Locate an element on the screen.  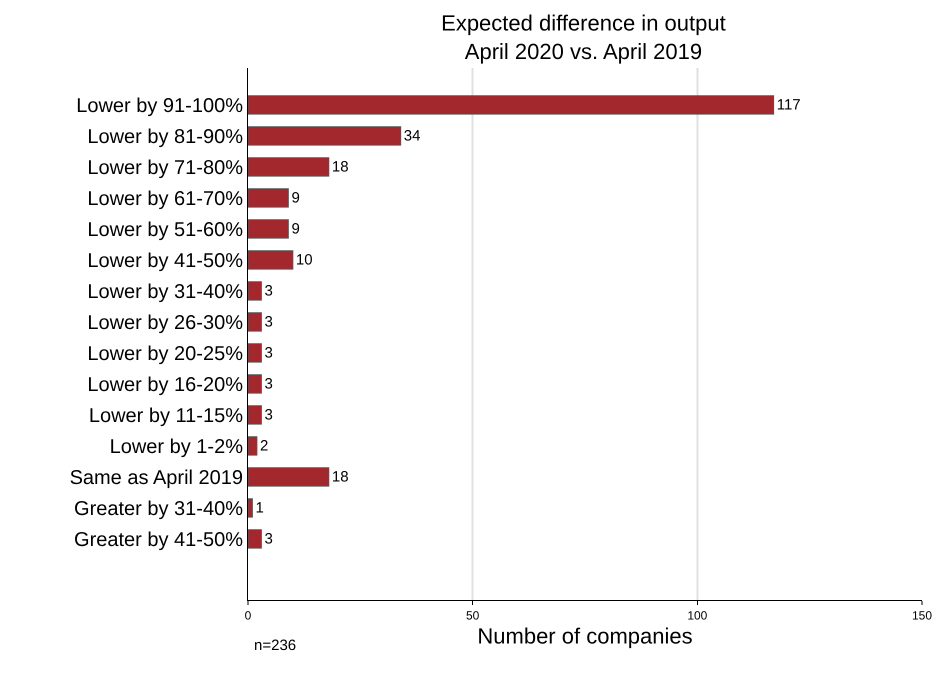
y-tick-label: Lower by 11-15% is located at coordinates (166, 415).